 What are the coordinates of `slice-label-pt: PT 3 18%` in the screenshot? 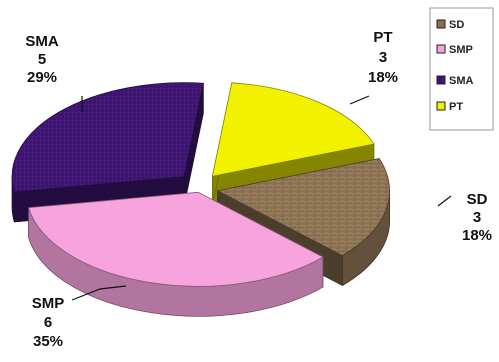 It's located at (383, 57).